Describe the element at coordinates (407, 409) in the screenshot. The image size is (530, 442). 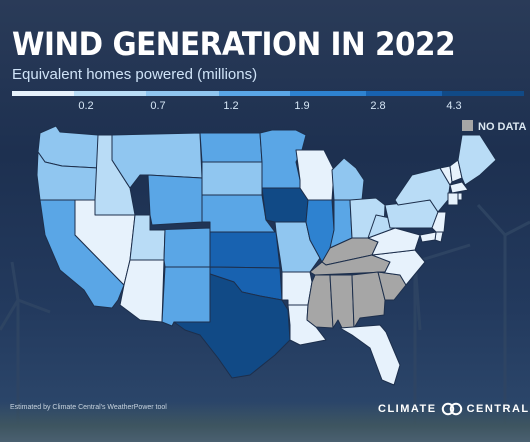
I see `logo-text-left: CLIMATE` at that location.